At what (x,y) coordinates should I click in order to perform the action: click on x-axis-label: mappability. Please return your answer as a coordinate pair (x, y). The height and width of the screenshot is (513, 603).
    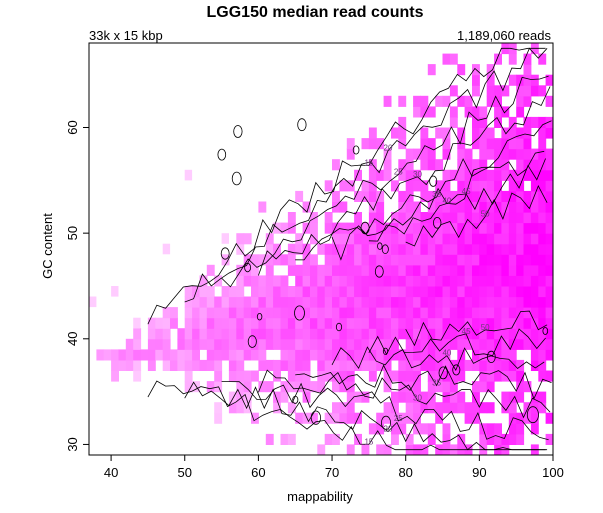
    Looking at the image, I should click on (320, 496).